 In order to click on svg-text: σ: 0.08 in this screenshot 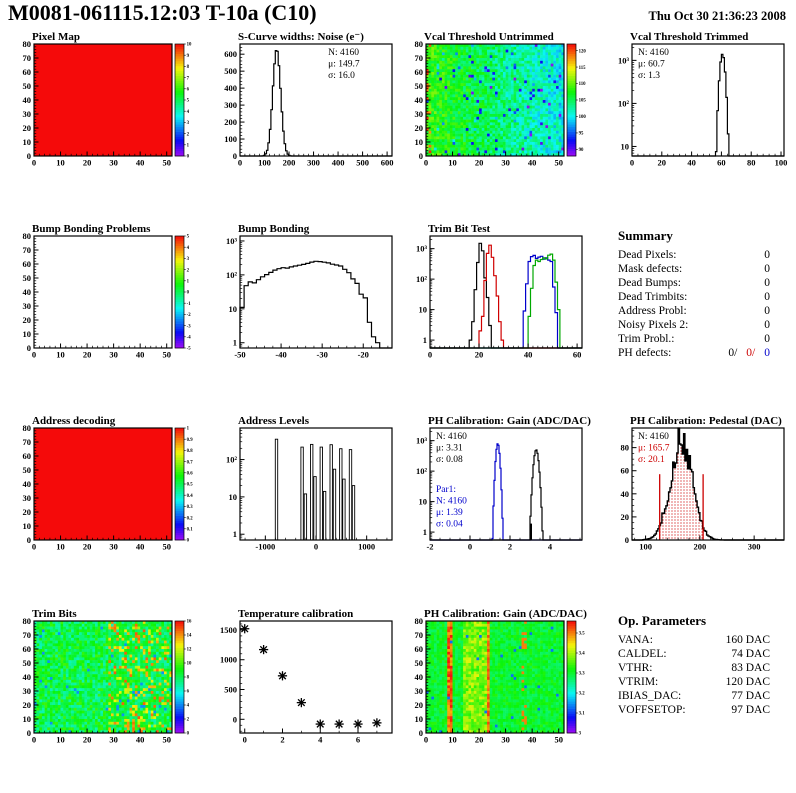, I will do `click(449, 460)`.